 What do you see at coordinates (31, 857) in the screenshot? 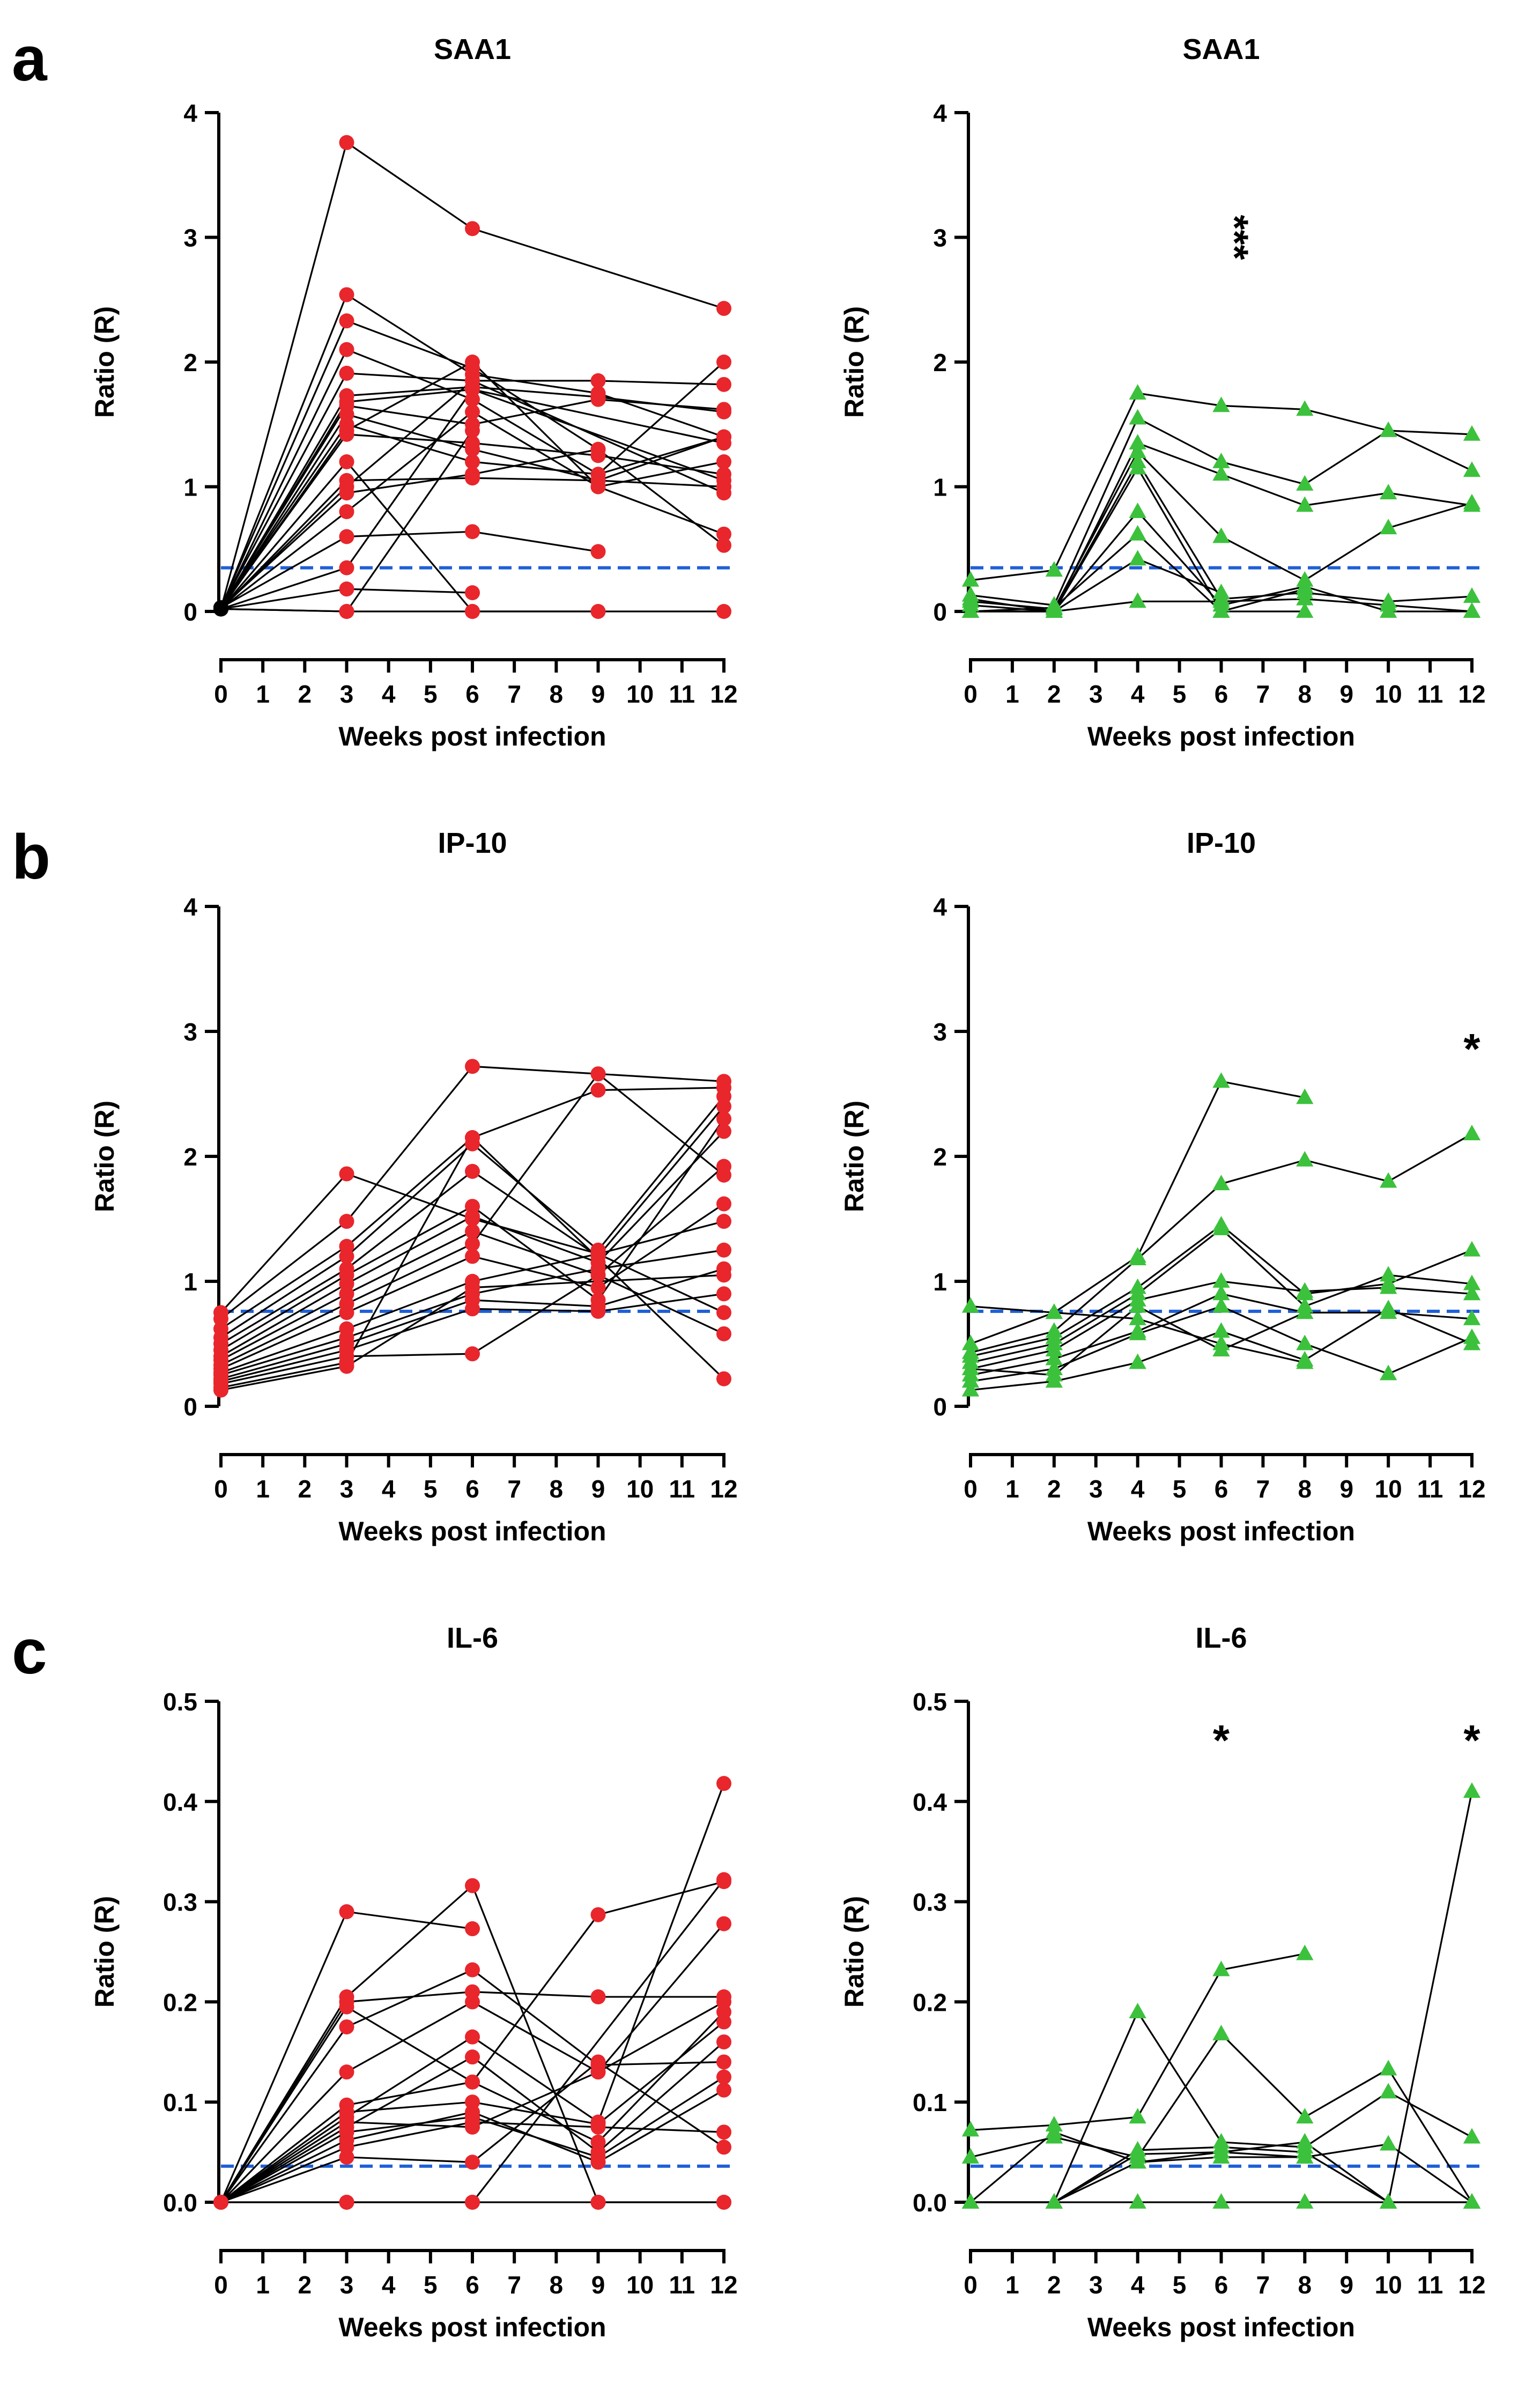
I see `panel-label-b: b` at bounding box center [31, 857].